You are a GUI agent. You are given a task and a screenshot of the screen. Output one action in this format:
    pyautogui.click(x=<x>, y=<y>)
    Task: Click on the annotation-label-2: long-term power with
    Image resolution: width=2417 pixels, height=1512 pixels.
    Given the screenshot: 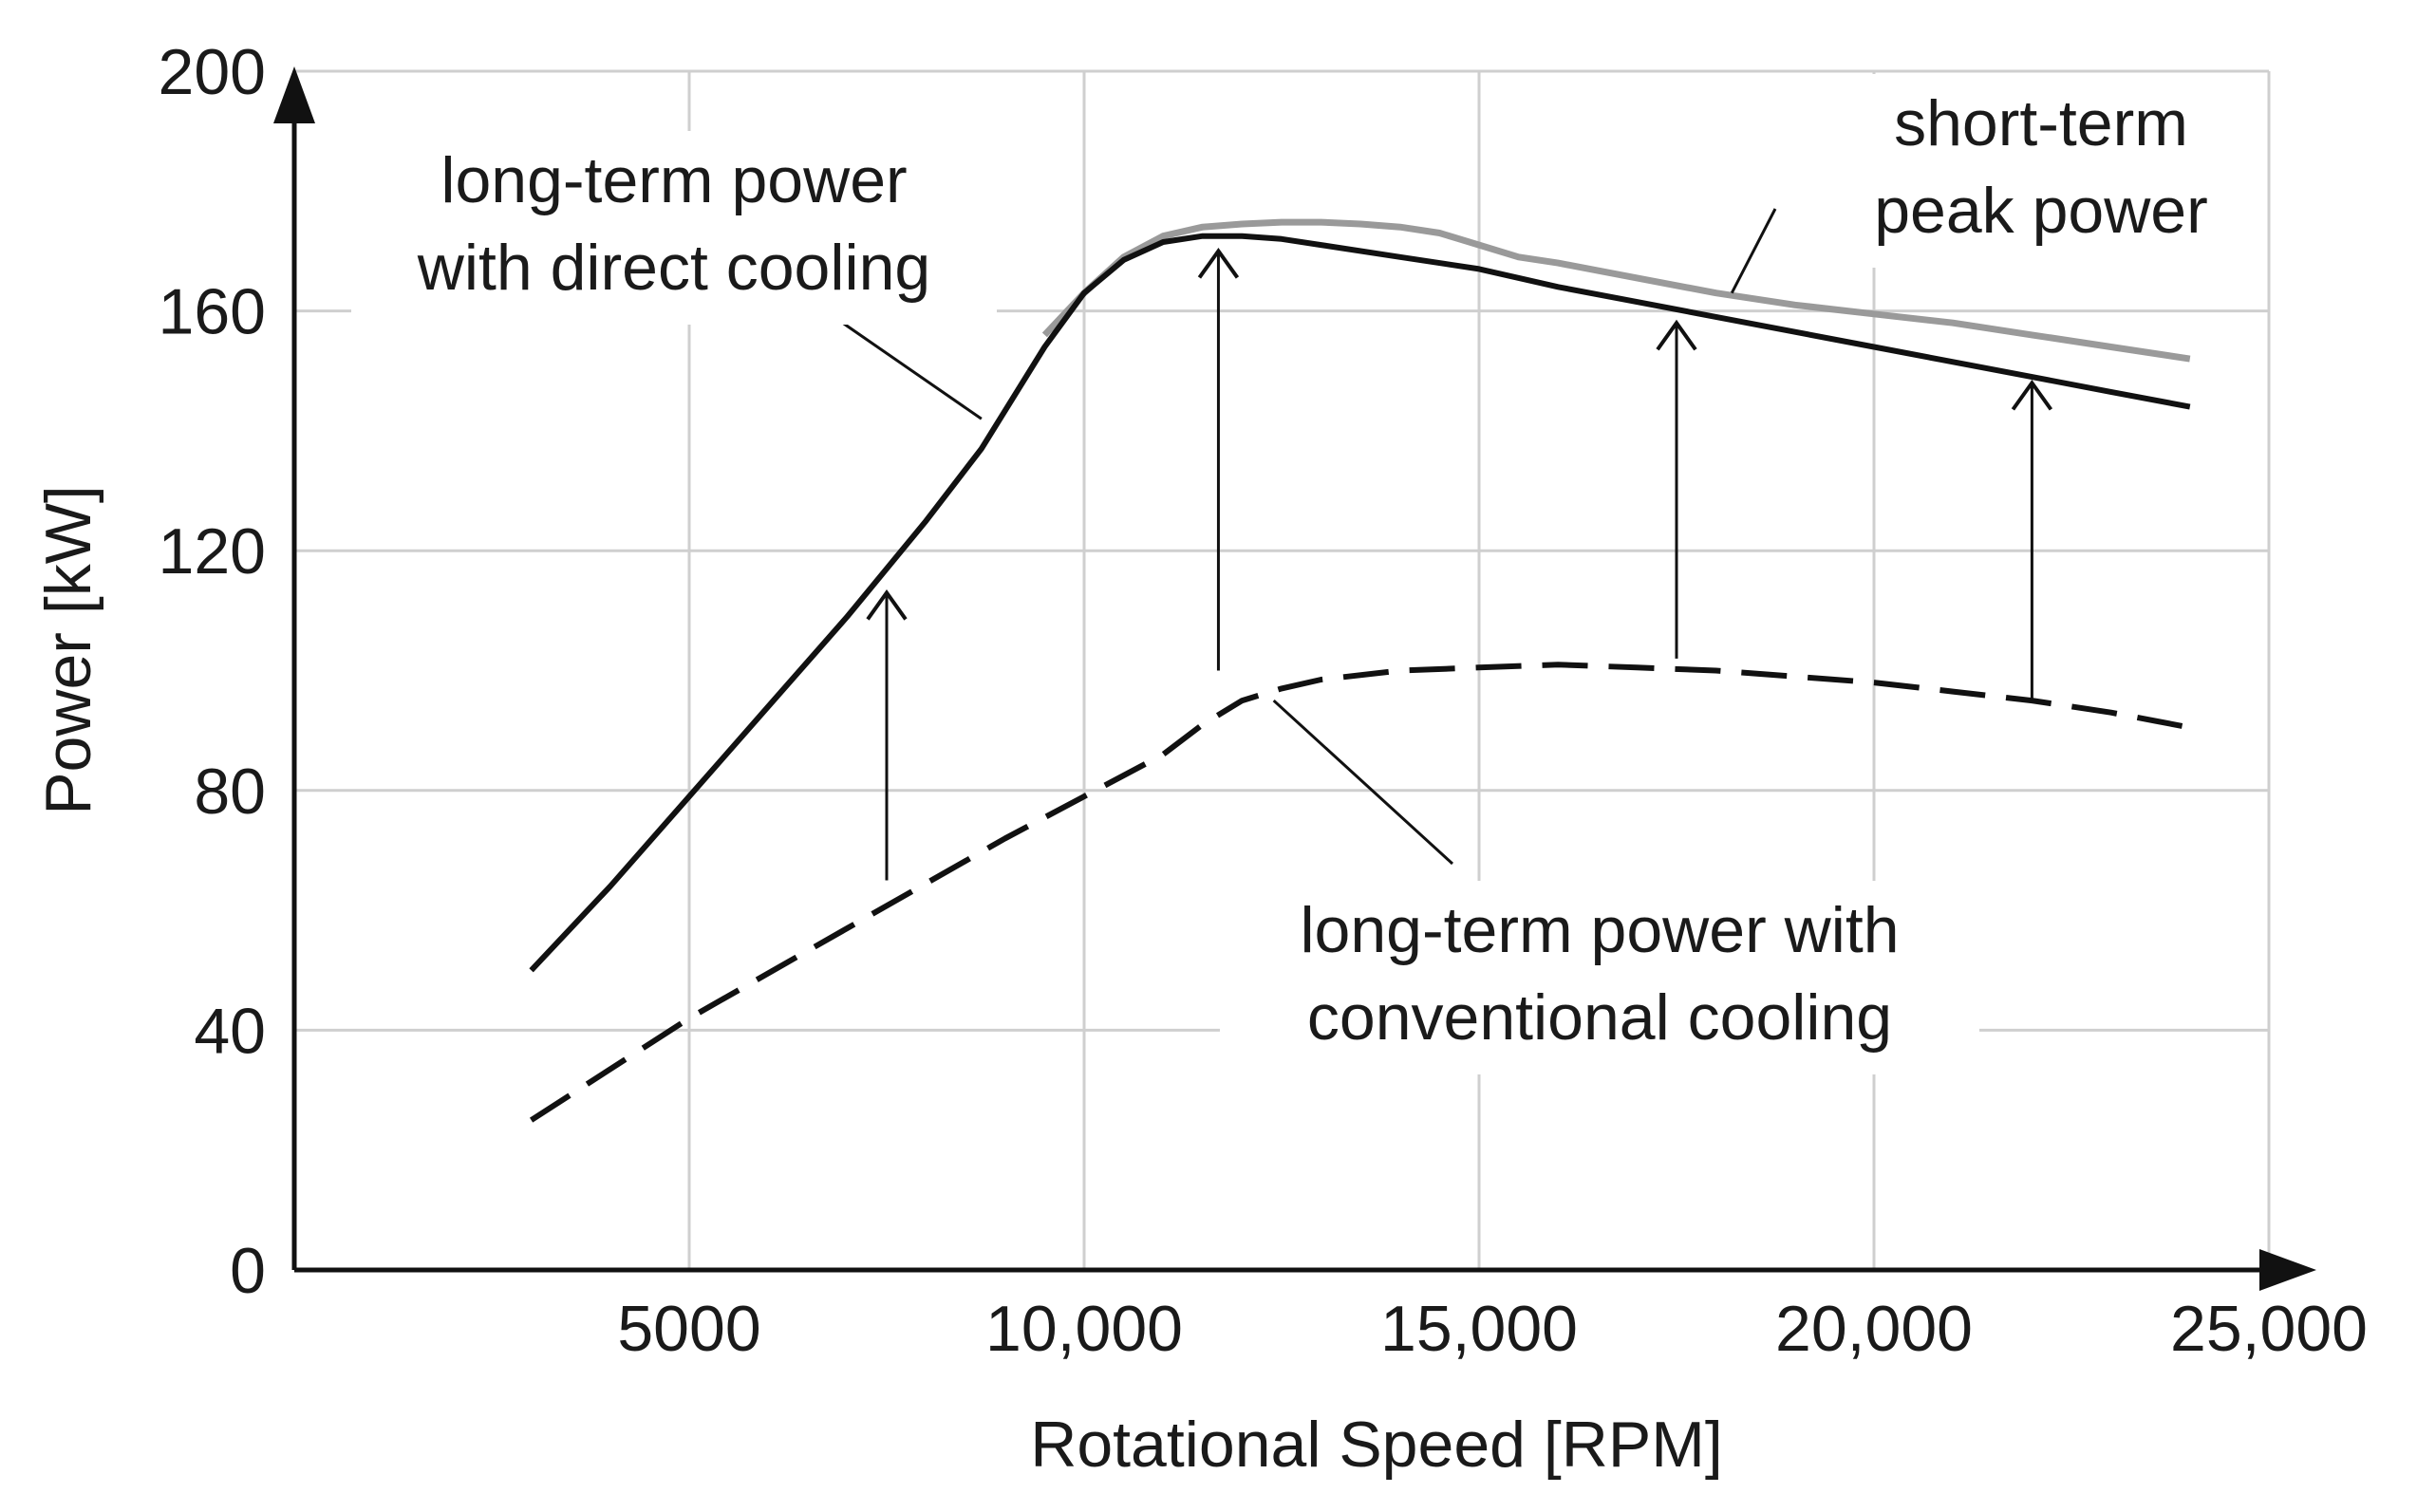 What is the action you would take?
    pyautogui.click(x=1599, y=930)
    